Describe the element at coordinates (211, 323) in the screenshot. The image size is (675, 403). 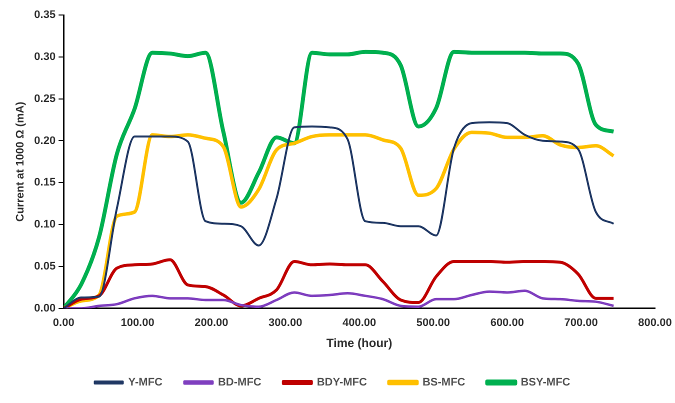
I see `x-tick-label: 200.00` at that location.